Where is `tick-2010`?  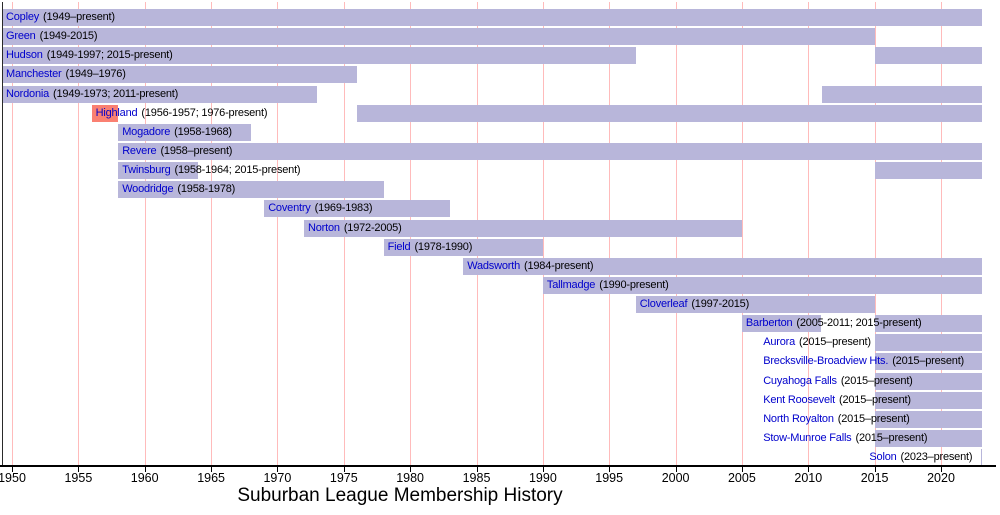 tick-2010 is located at coordinates (809, 469).